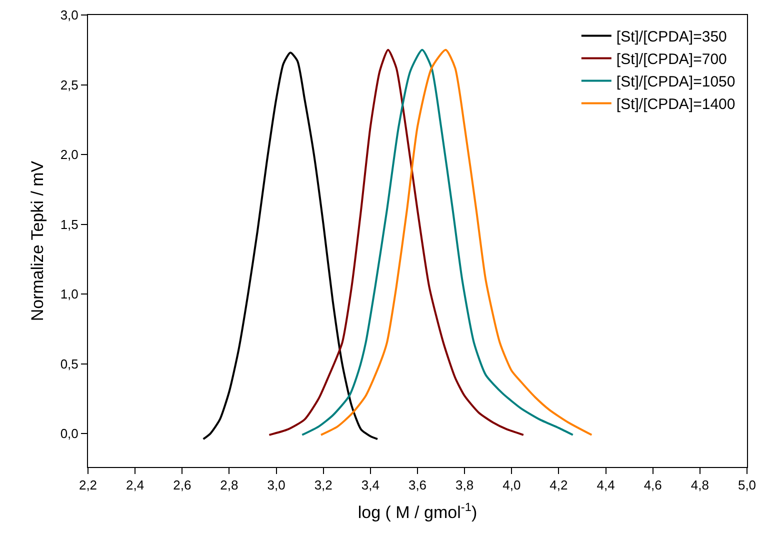 Image resolution: width=759 pixels, height=548 pixels. What do you see at coordinates (69, 294) in the screenshot?
I see `y-tick-label: 1,0` at bounding box center [69, 294].